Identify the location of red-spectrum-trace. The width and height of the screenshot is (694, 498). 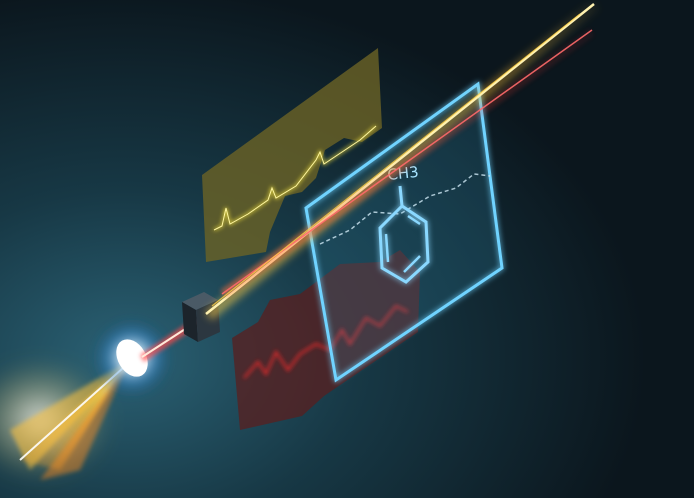
(326, 341).